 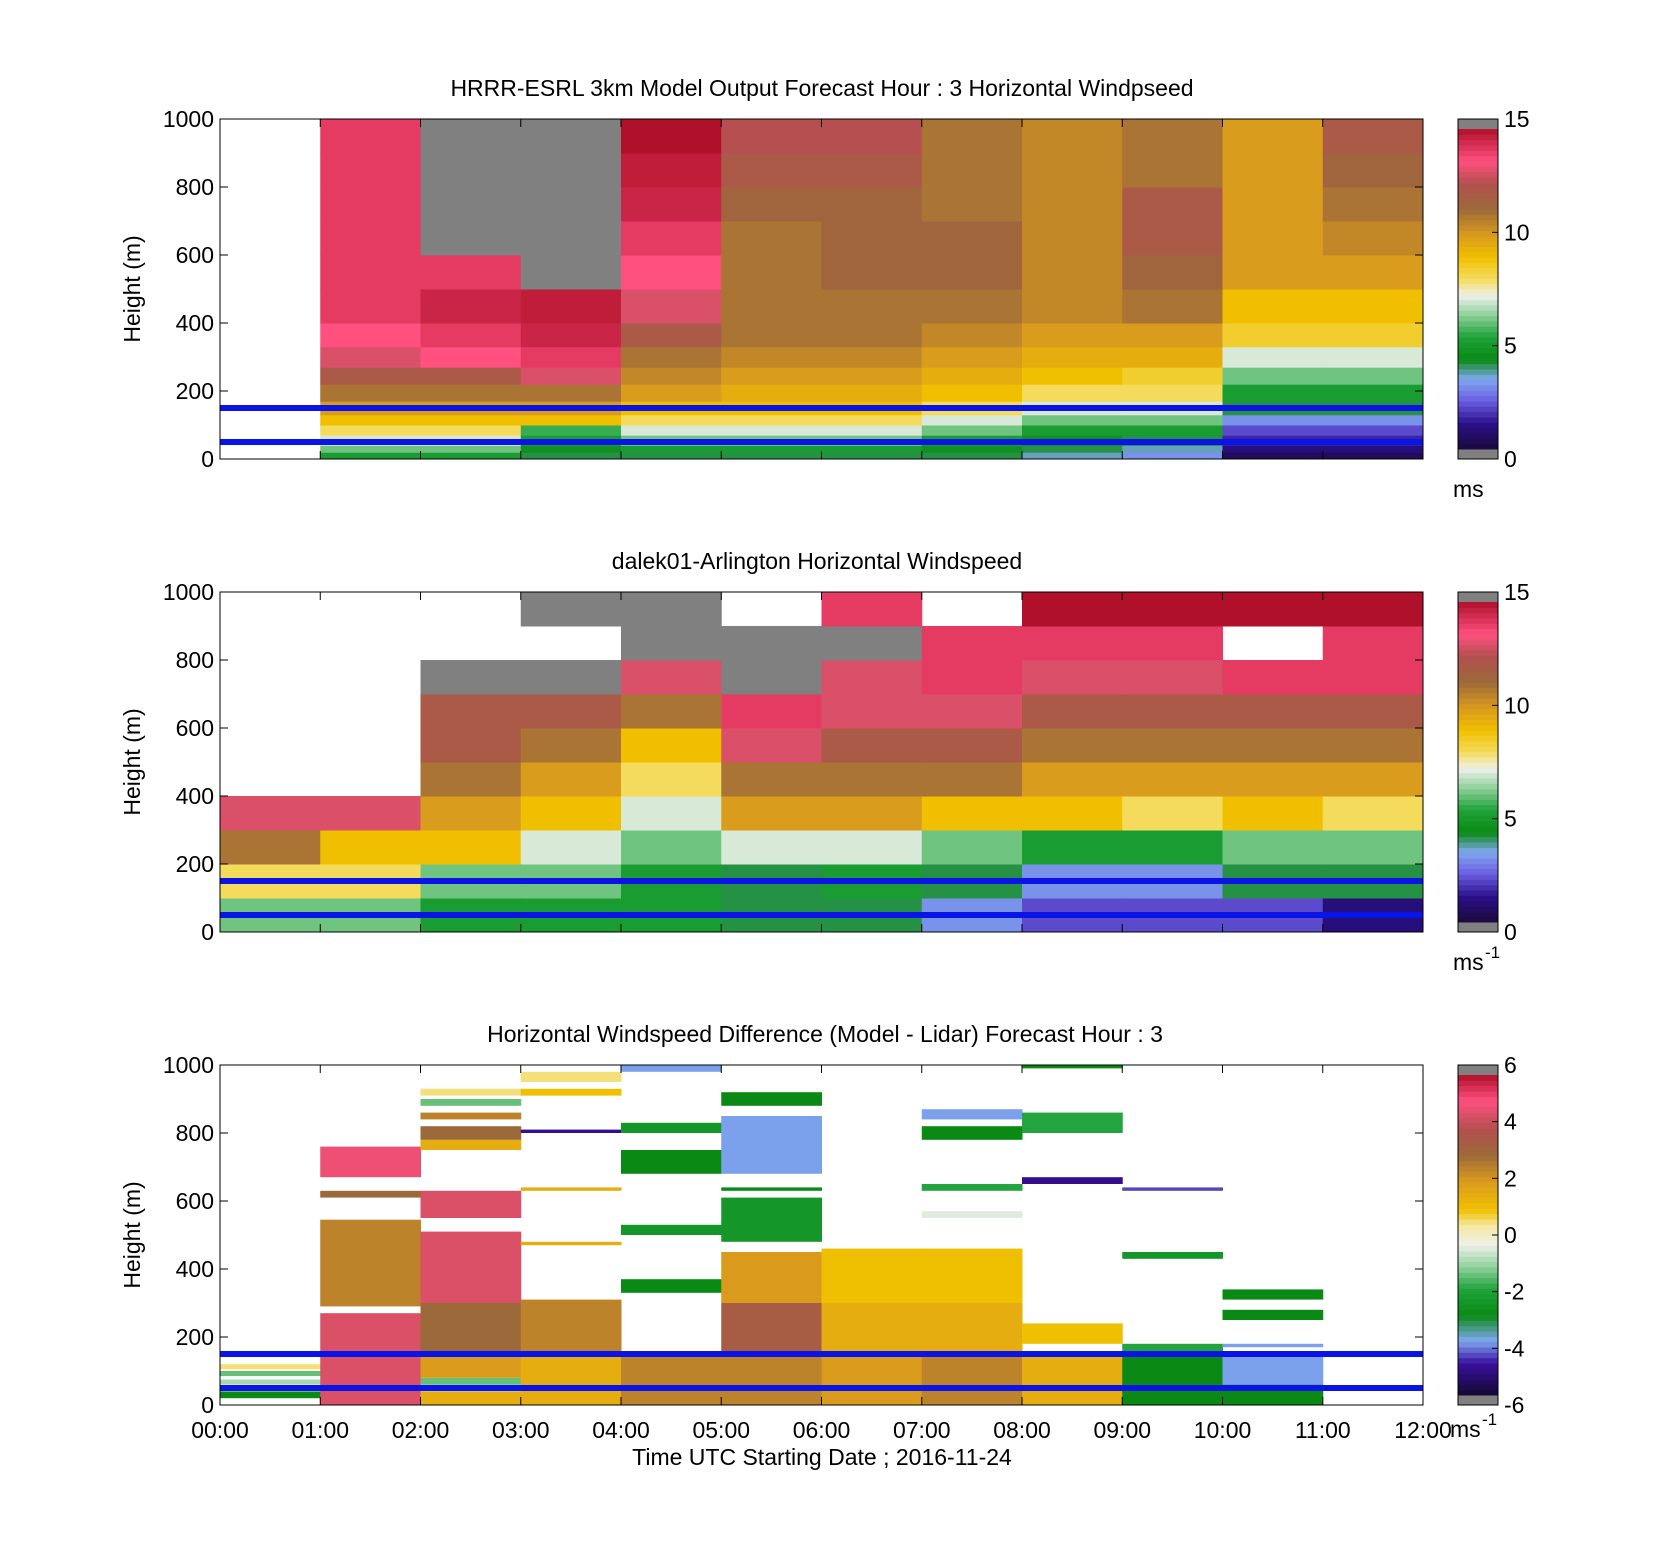 What do you see at coordinates (195, 796) in the screenshot?
I see `y-tick-label: 400` at bounding box center [195, 796].